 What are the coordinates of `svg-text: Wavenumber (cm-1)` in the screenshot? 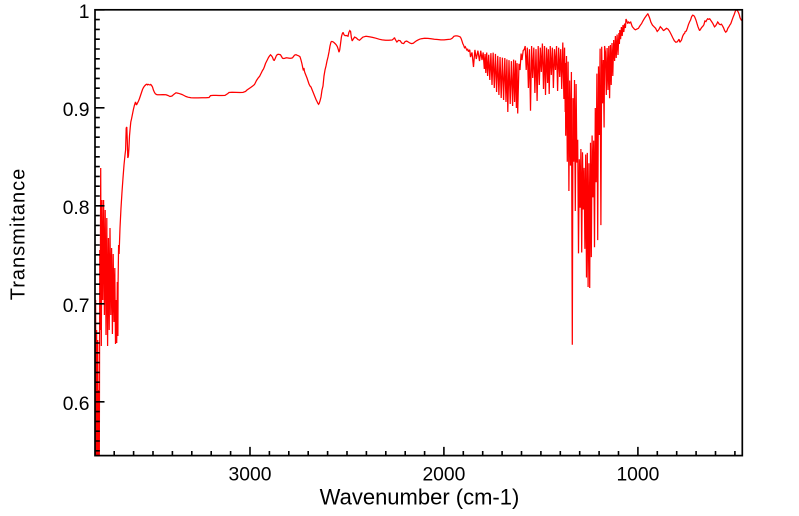 It's located at (420, 497).